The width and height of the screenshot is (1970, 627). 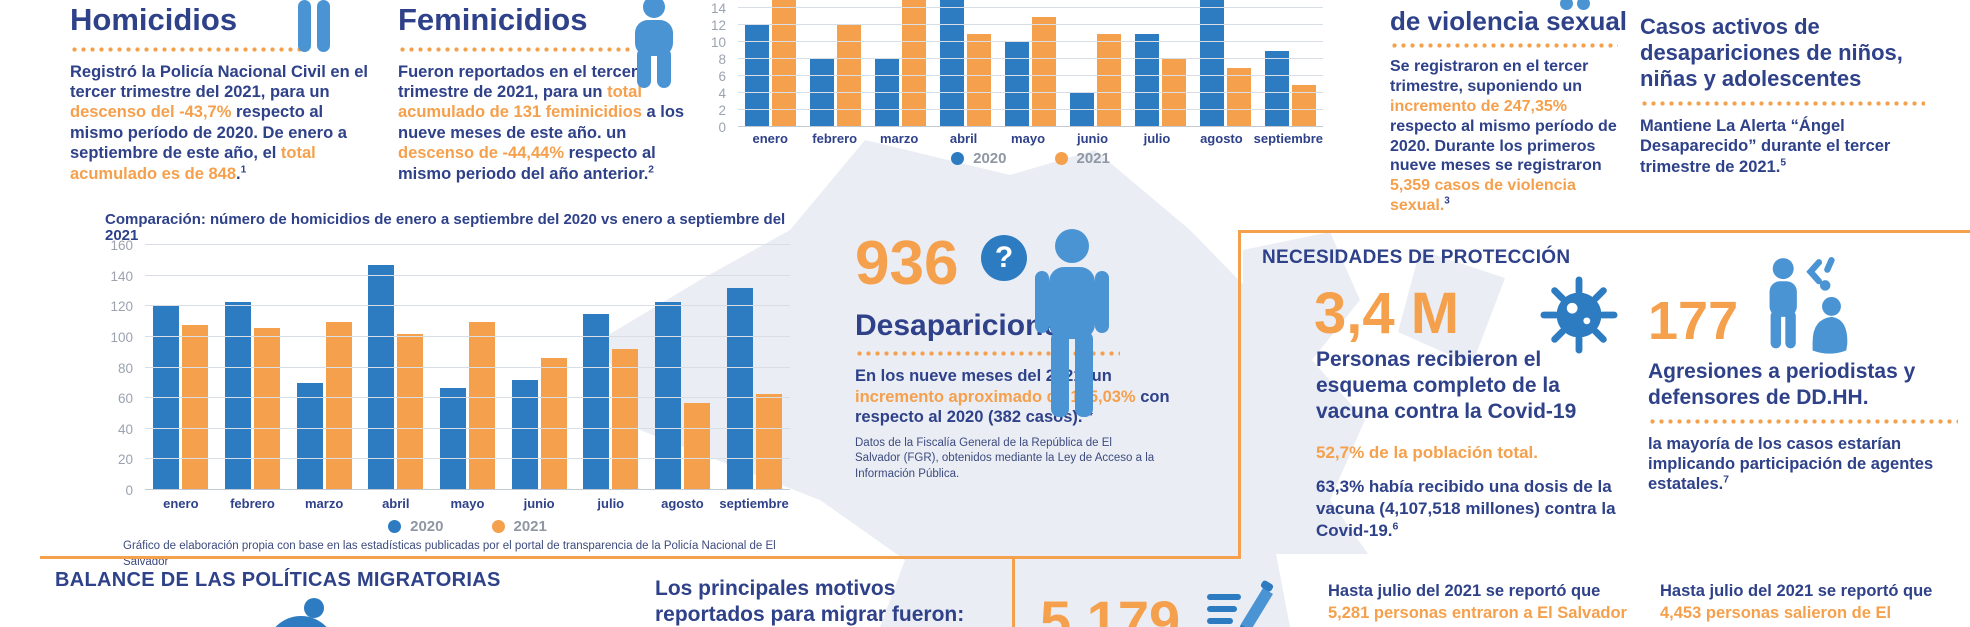 What do you see at coordinates (990, 158) in the screenshot?
I see `legend-label-2020: 2020` at bounding box center [990, 158].